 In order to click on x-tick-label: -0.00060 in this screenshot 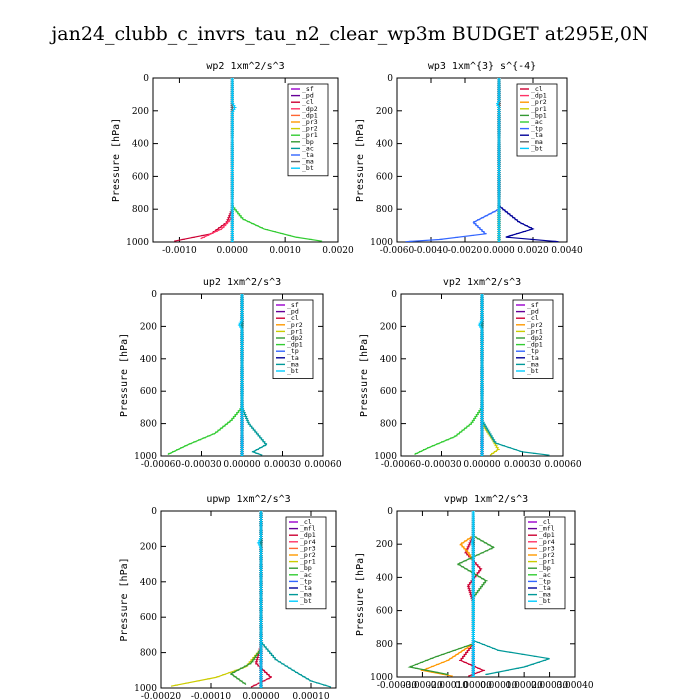, I will do `click(161, 465)`.